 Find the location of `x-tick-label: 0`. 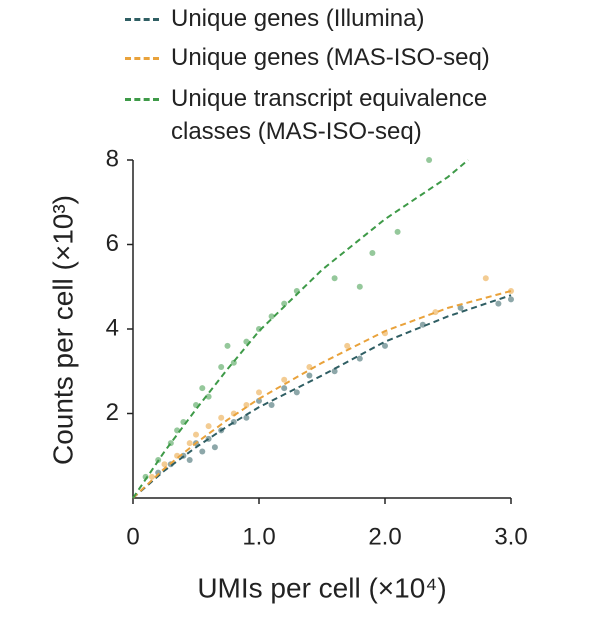

x-tick-label: 0 is located at coordinates (132, 536).